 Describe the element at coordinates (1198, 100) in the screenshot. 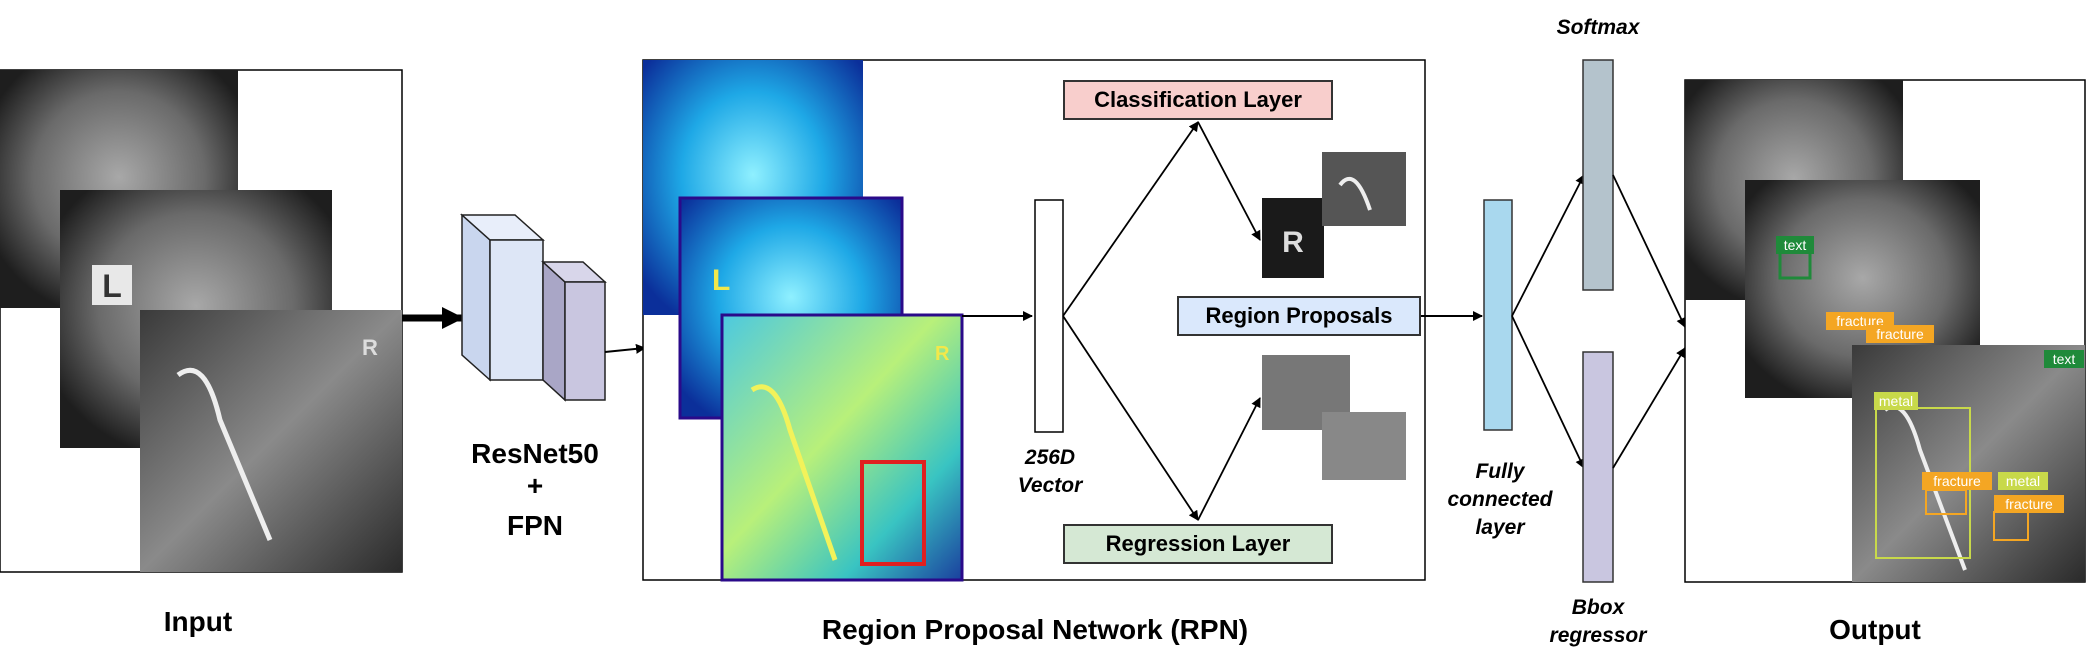

I see `classification-layer: Classification Layer` at that location.